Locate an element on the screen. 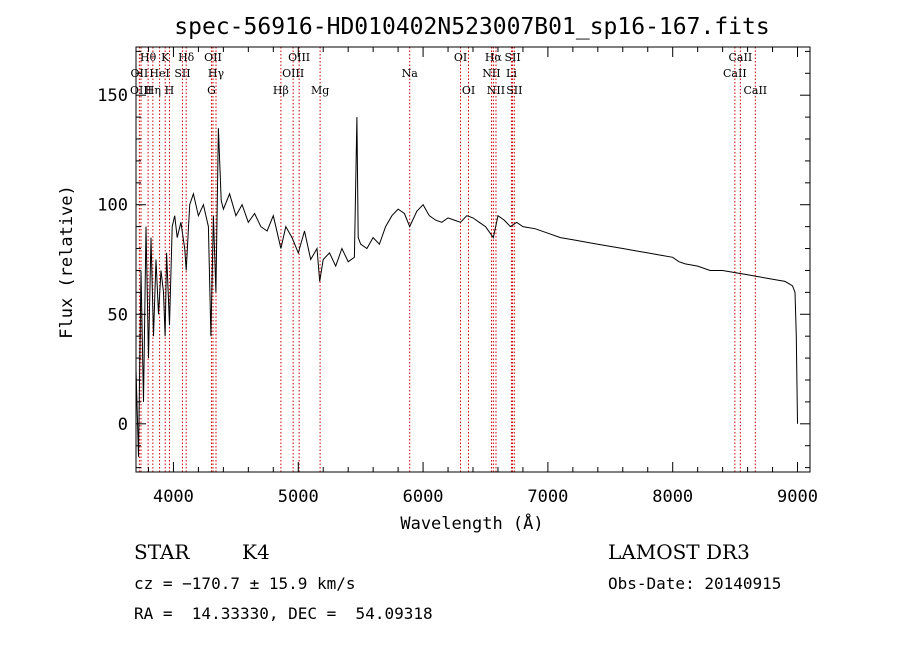  survey-label: LAMOST DR3 is located at coordinates (679, 552).